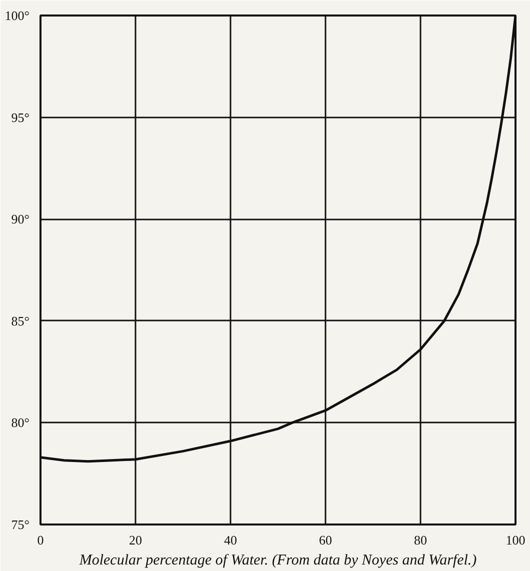 Image resolution: width=530 pixels, height=571 pixels. Describe the element at coordinates (20, 320) in the screenshot. I see `y-tick-label: 85°` at that location.